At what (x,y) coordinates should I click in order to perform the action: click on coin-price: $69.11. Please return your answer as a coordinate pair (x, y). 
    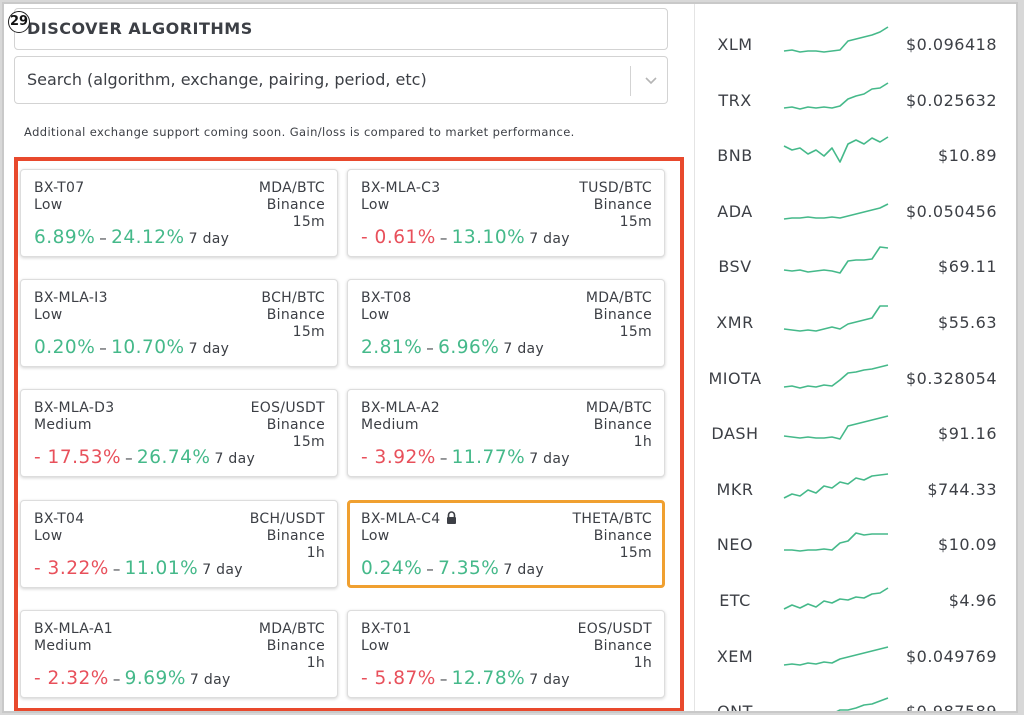
    Looking at the image, I should click on (967, 267).